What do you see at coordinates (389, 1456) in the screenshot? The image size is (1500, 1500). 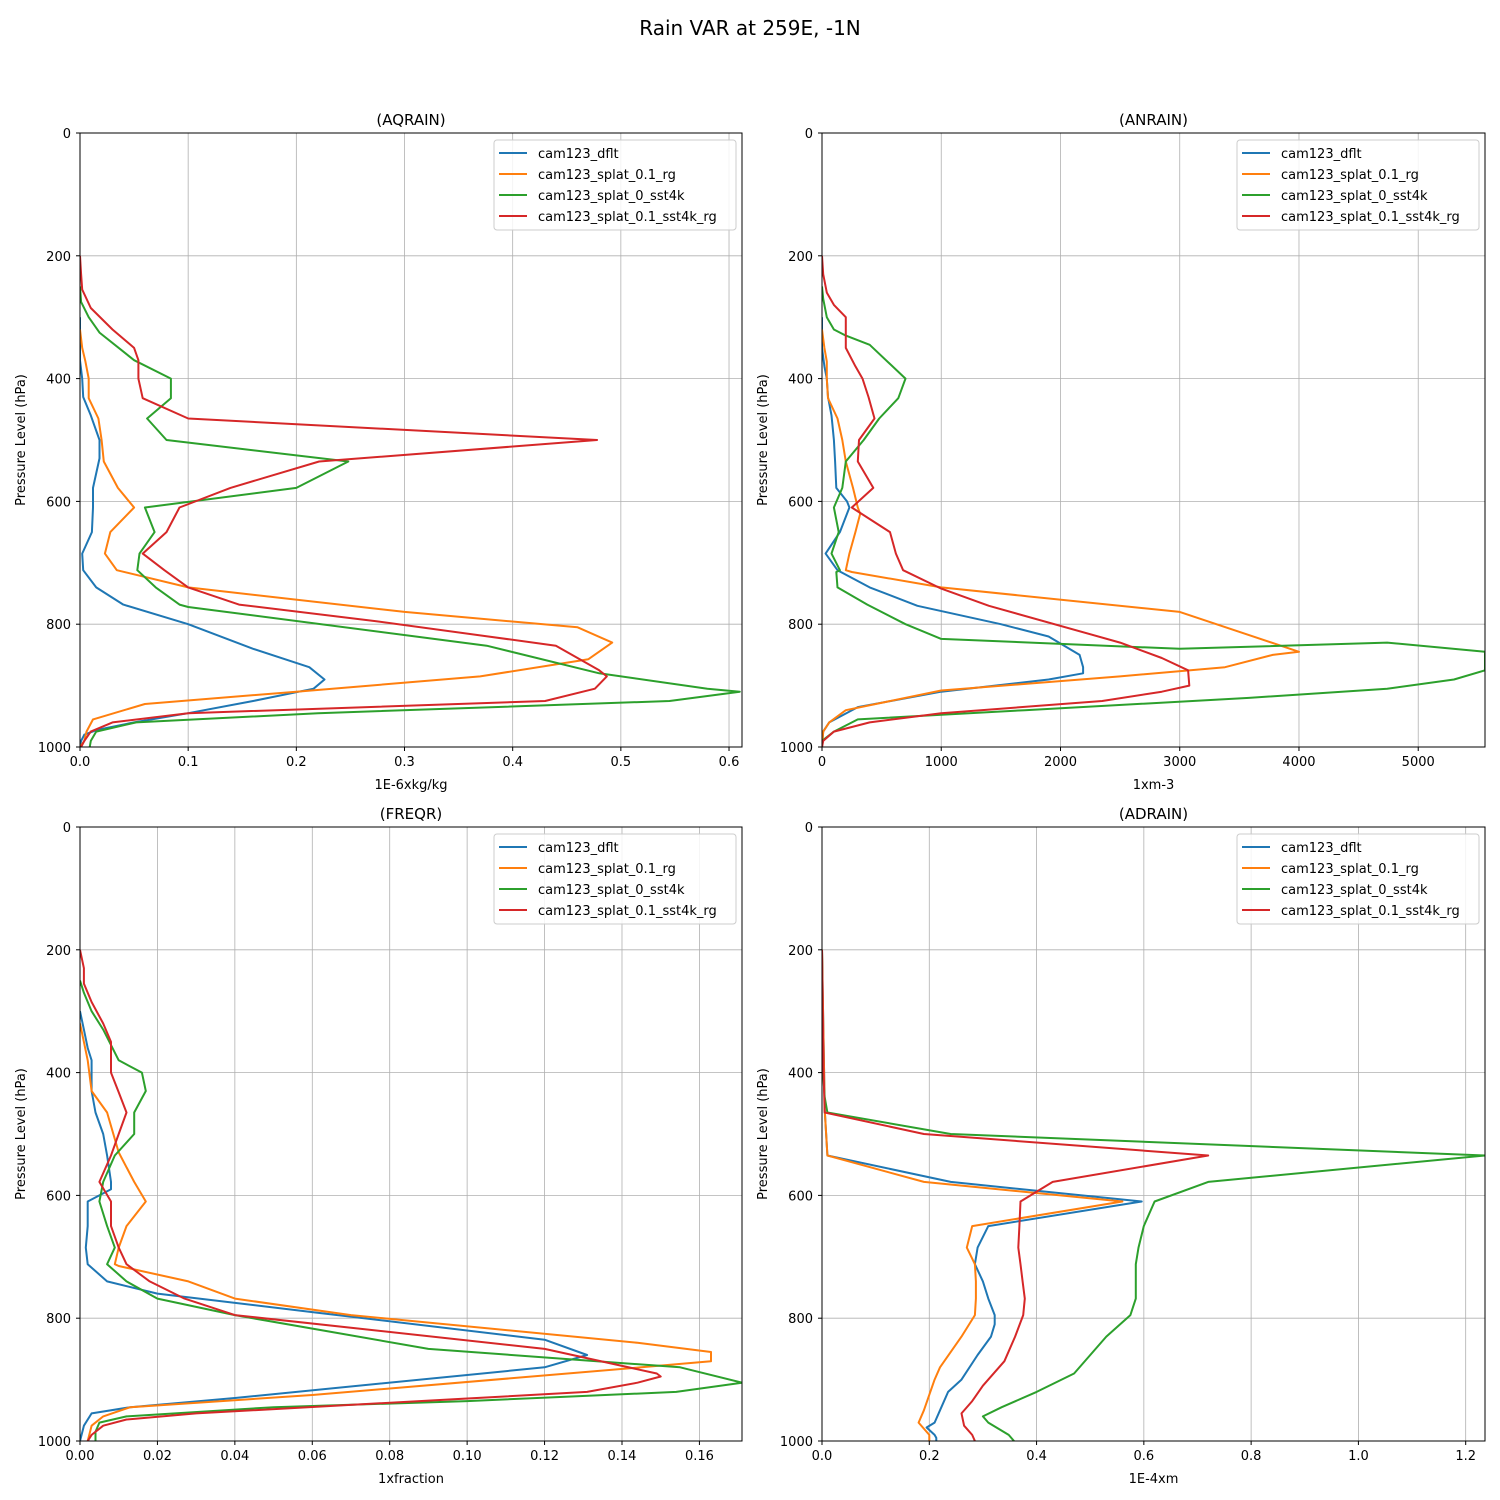 I see `x-tick-label: 0.08` at bounding box center [389, 1456].